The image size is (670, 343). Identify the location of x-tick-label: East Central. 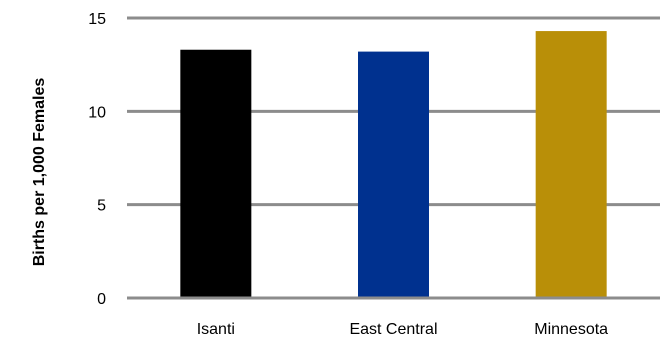
(393, 329).